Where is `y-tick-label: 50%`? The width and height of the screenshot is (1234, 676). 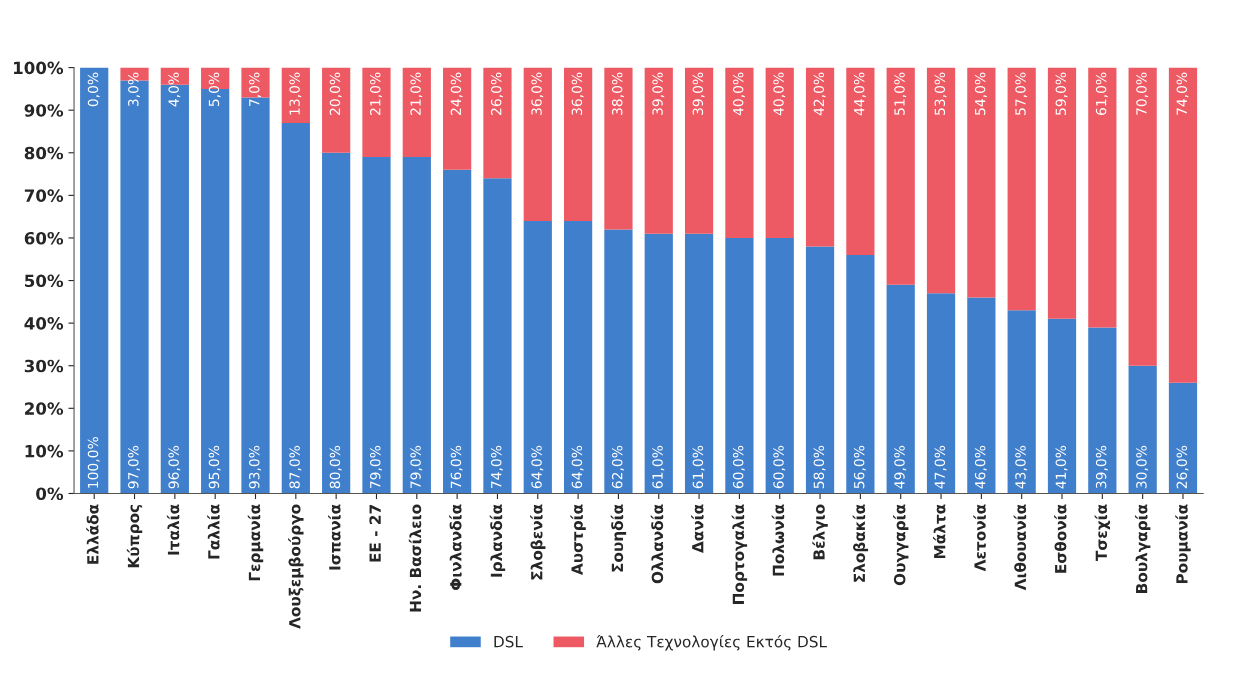 y-tick-label: 50% is located at coordinates (44, 281).